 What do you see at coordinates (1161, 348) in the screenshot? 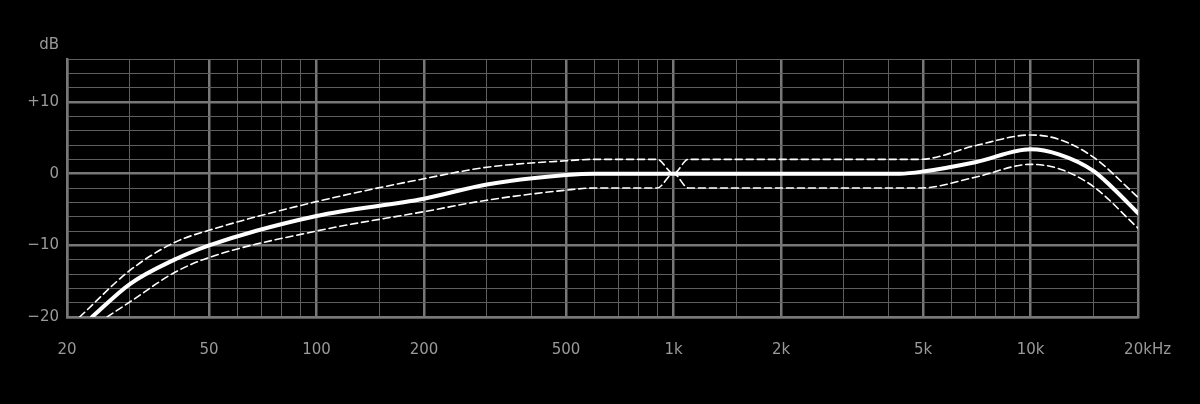
I see `x-axis-title: Hz` at bounding box center [1161, 348].